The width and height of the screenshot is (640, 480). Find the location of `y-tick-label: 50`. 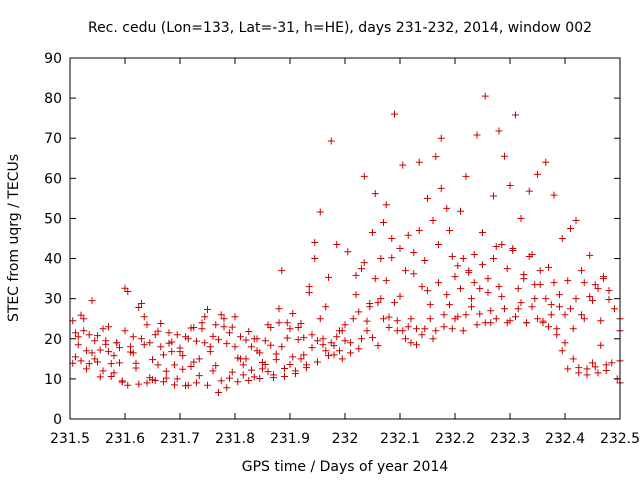

y-tick-label: 50 is located at coordinates (53, 219).